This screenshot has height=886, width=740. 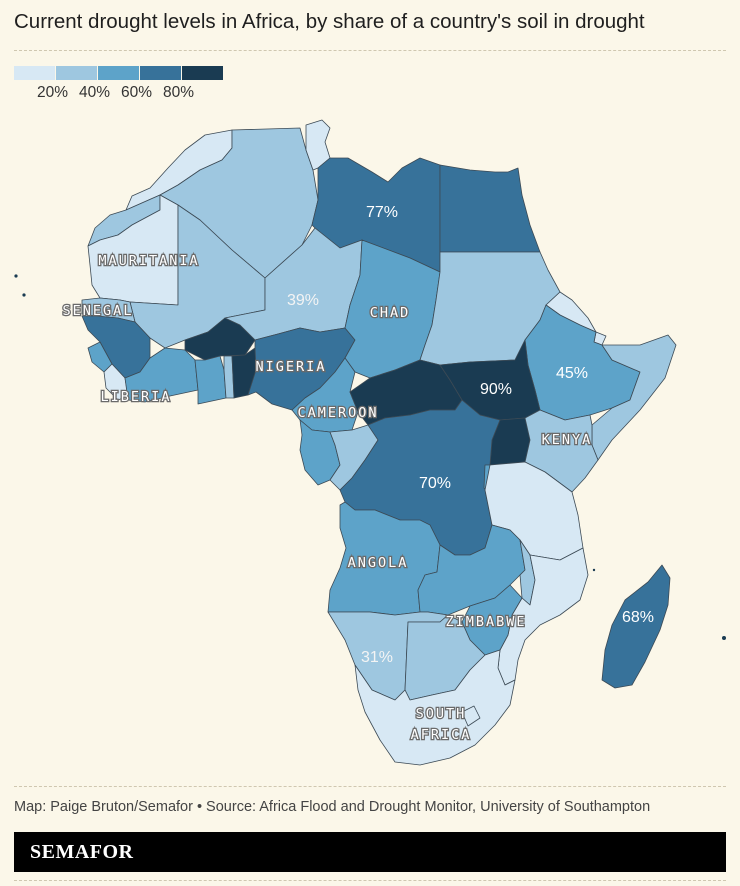 I want to click on island-cape-verde, so click(x=24, y=295).